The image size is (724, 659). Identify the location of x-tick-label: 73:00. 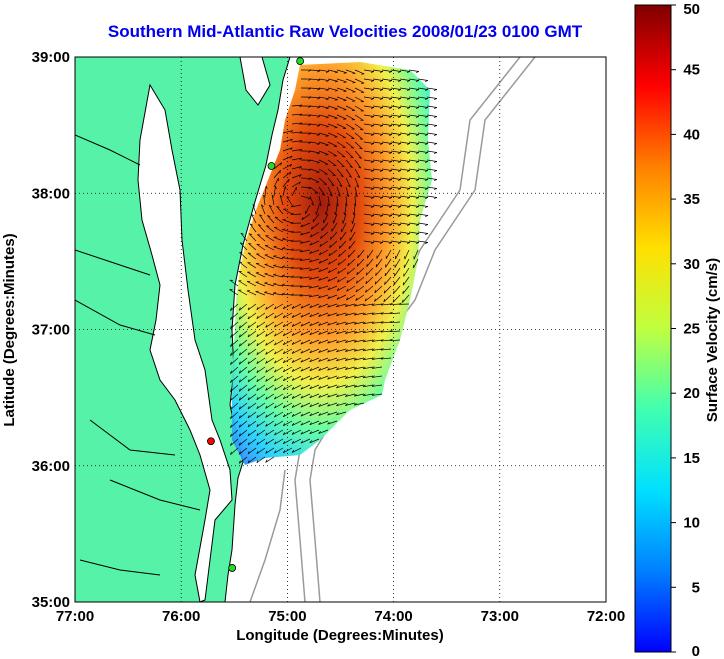
(500, 616).